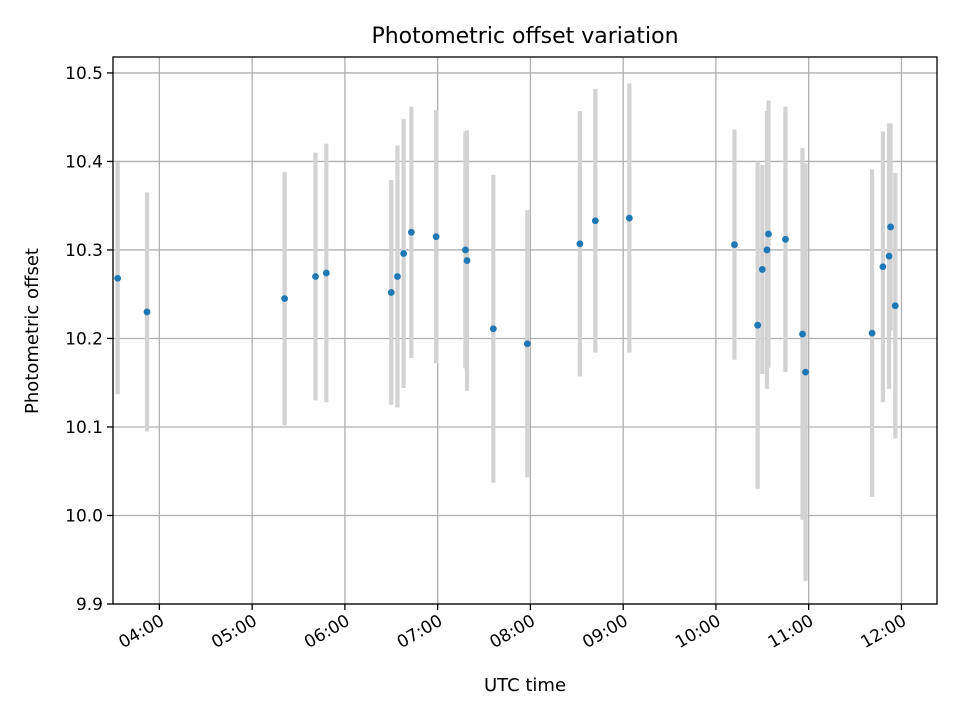 This screenshot has width=960, height=720. I want to click on y-tick-label: 10.1, so click(84, 428).